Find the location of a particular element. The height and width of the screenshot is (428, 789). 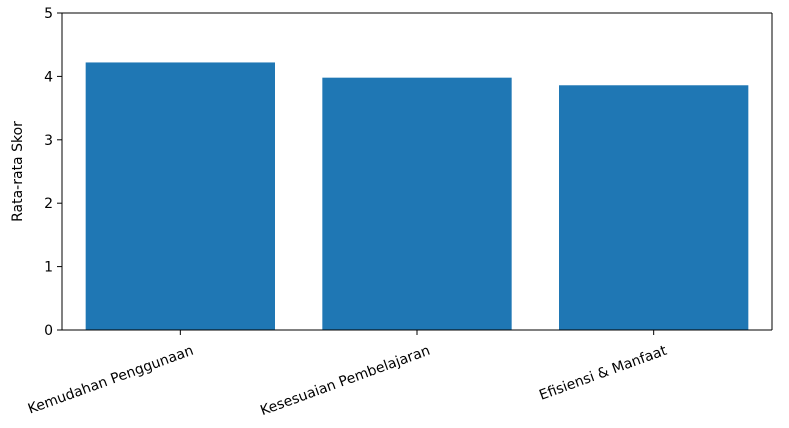

y-tick-label: 1 is located at coordinates (48, 268).